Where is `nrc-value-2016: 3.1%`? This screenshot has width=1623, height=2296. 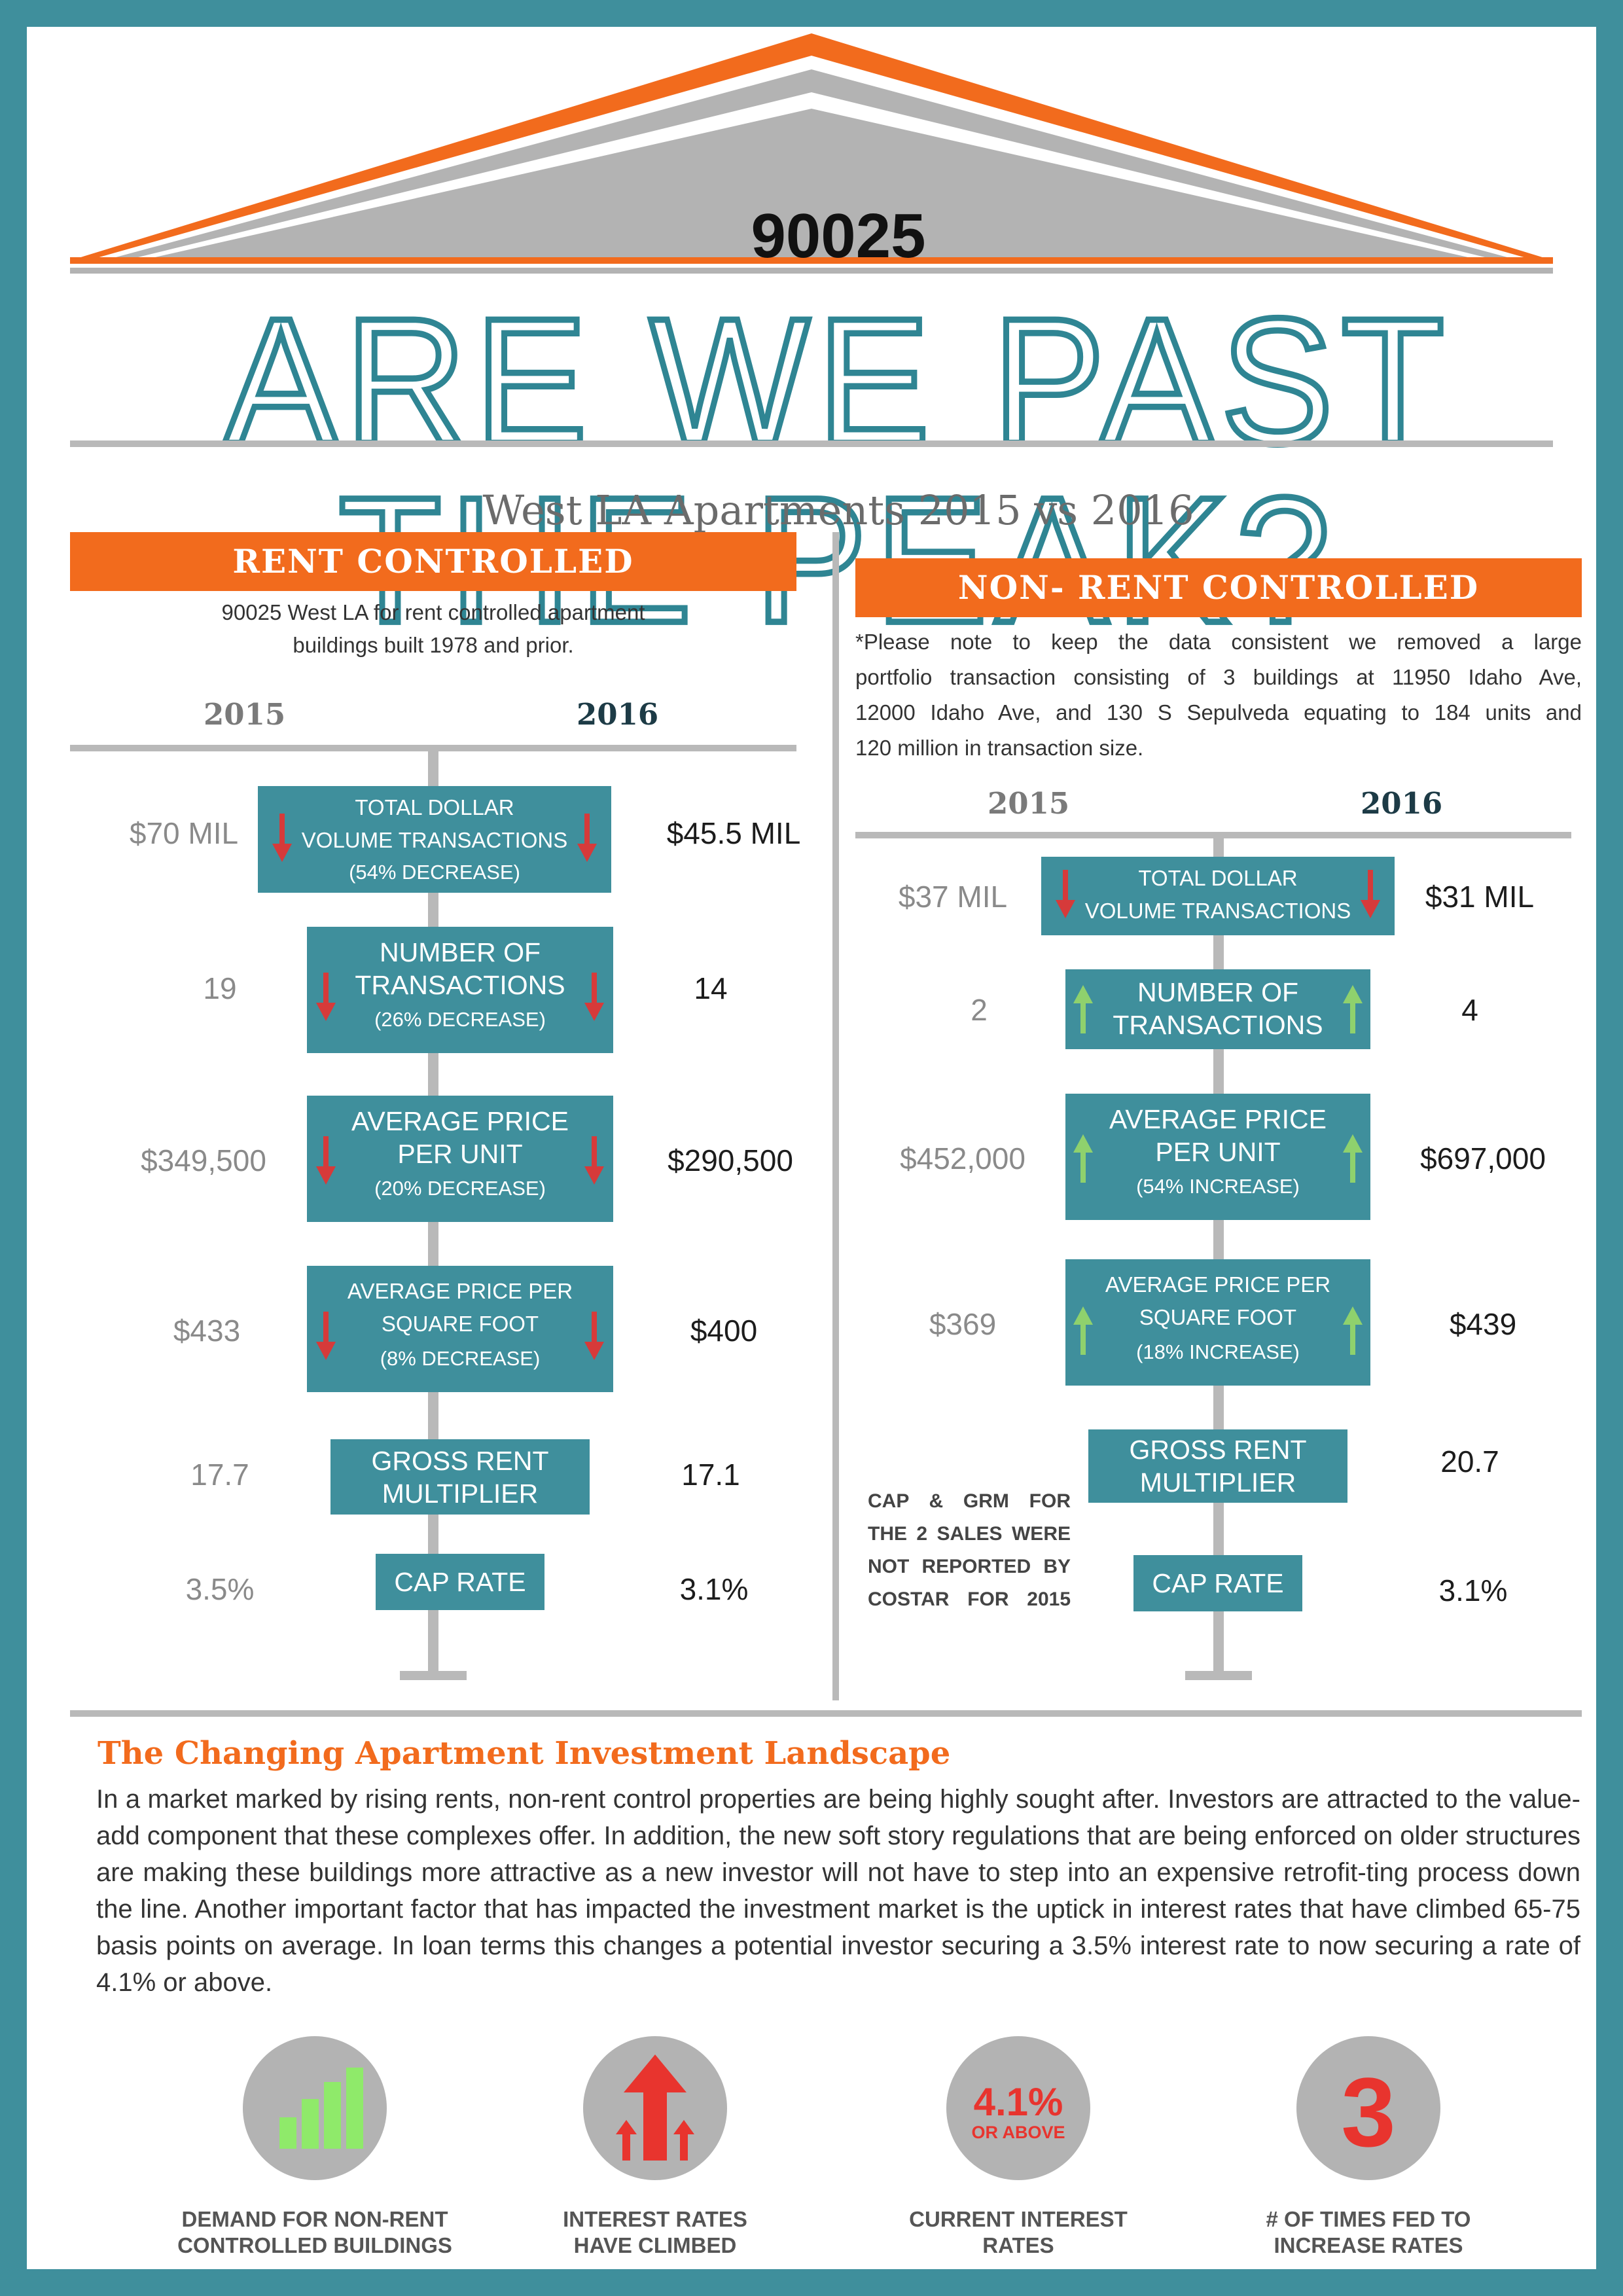
nrc-value-2016: 3.1% is located at coordinates (1473, 1590).